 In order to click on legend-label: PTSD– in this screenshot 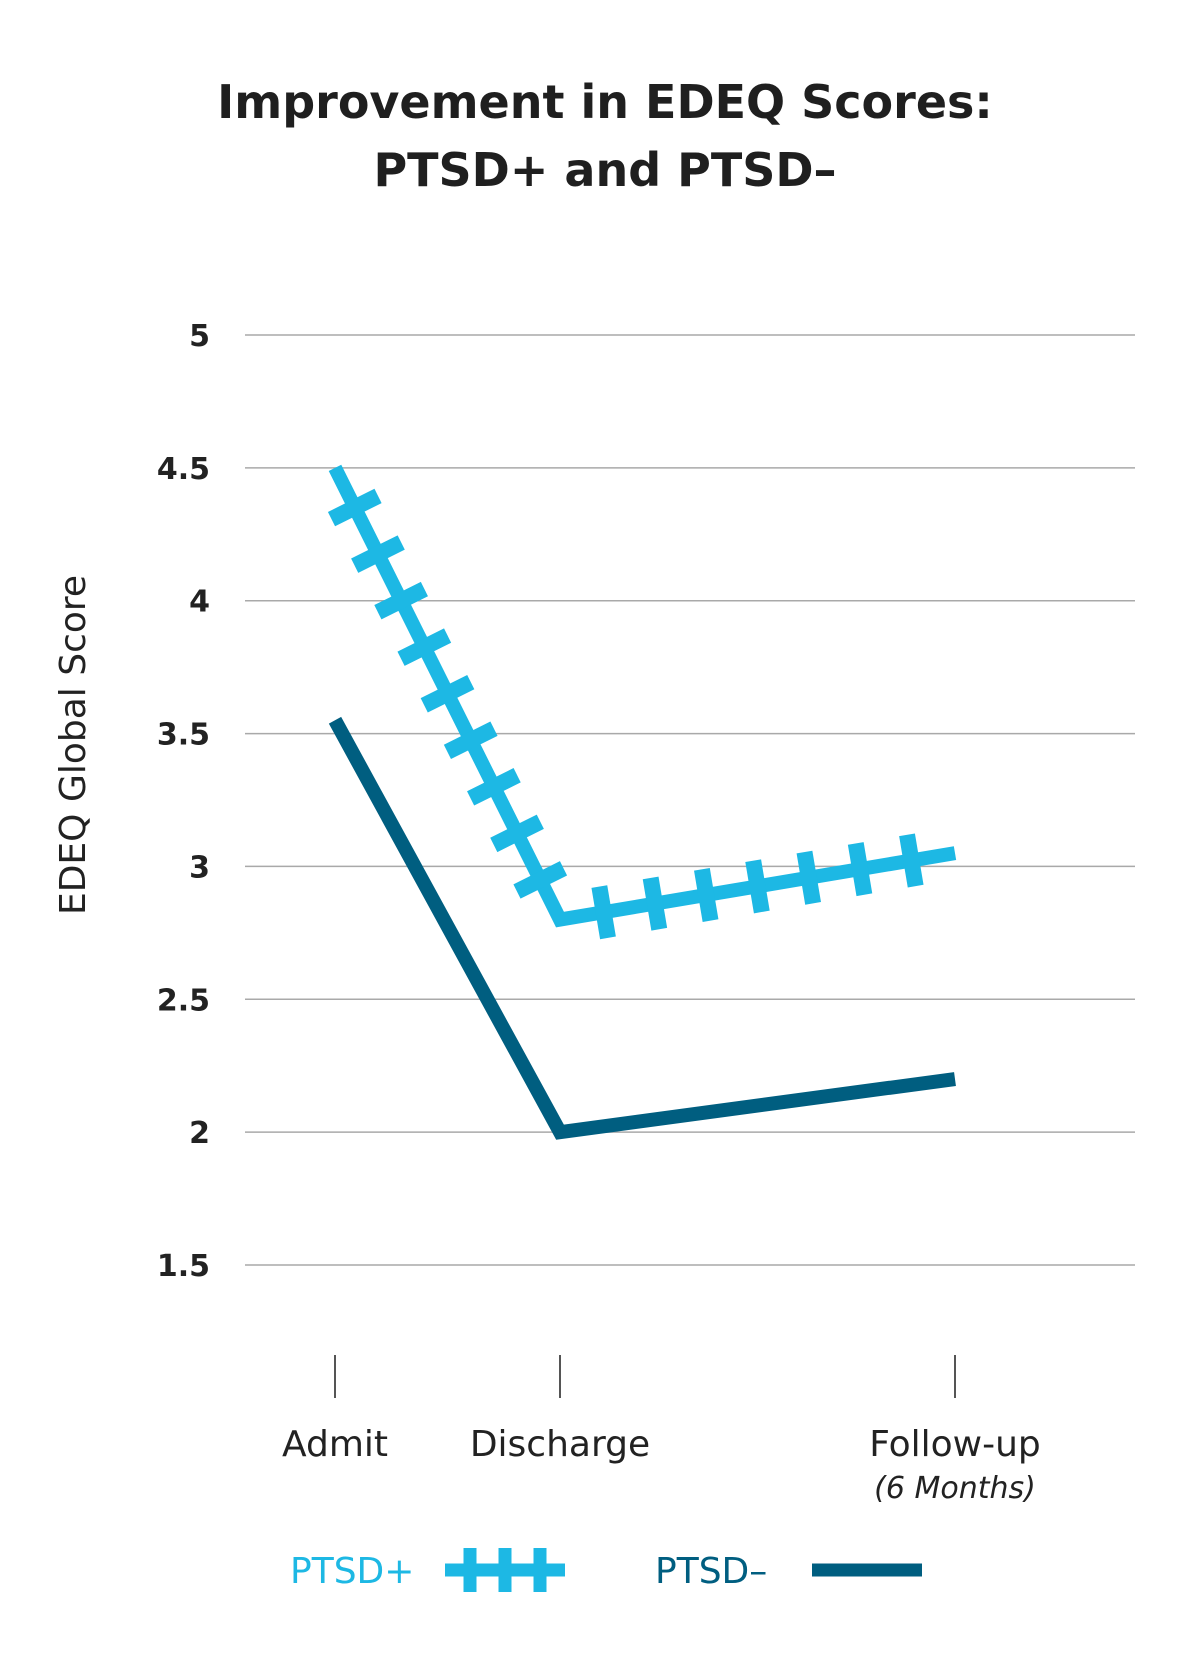, I will do `click(711, 1571)`.